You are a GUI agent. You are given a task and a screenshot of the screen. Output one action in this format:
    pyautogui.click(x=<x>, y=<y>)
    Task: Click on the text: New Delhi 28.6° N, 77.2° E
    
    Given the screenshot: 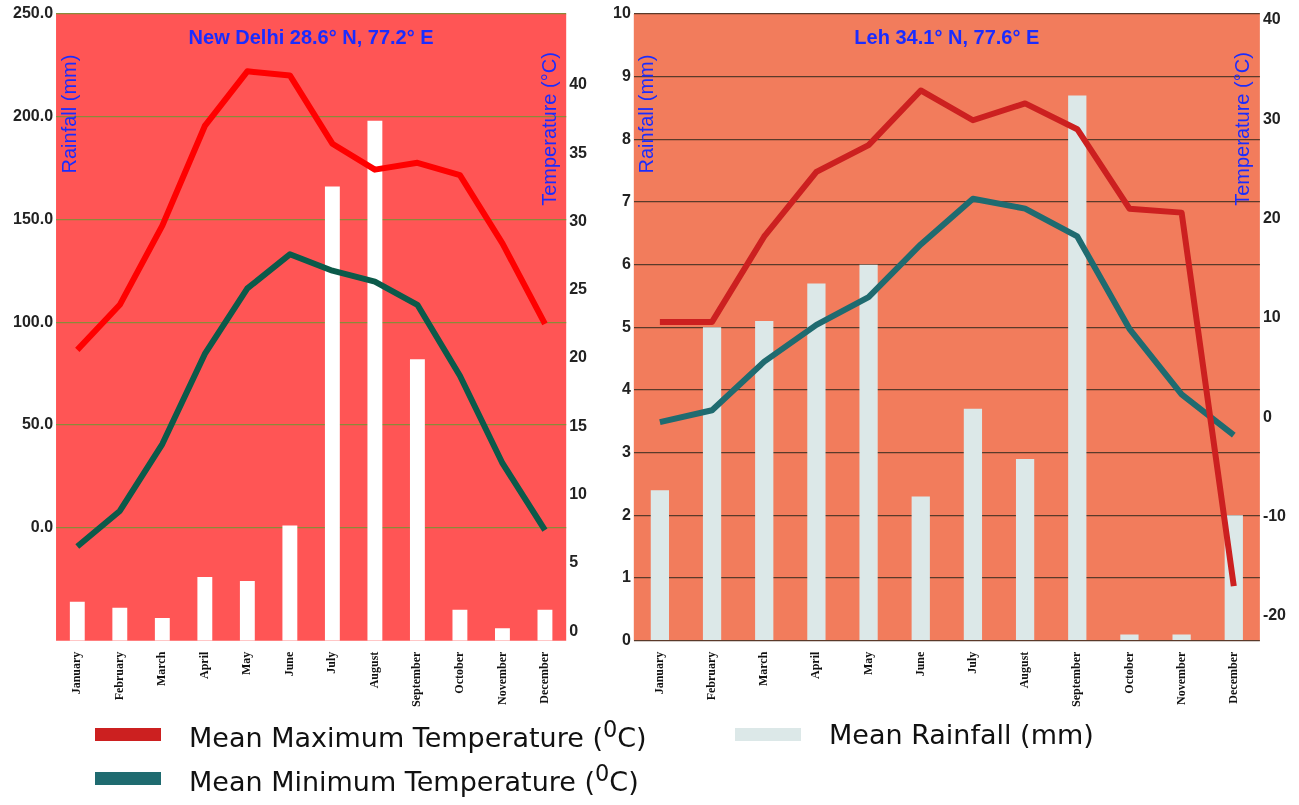 What is the action you would take?
    pyautogui.click(x=311, y=36)
    